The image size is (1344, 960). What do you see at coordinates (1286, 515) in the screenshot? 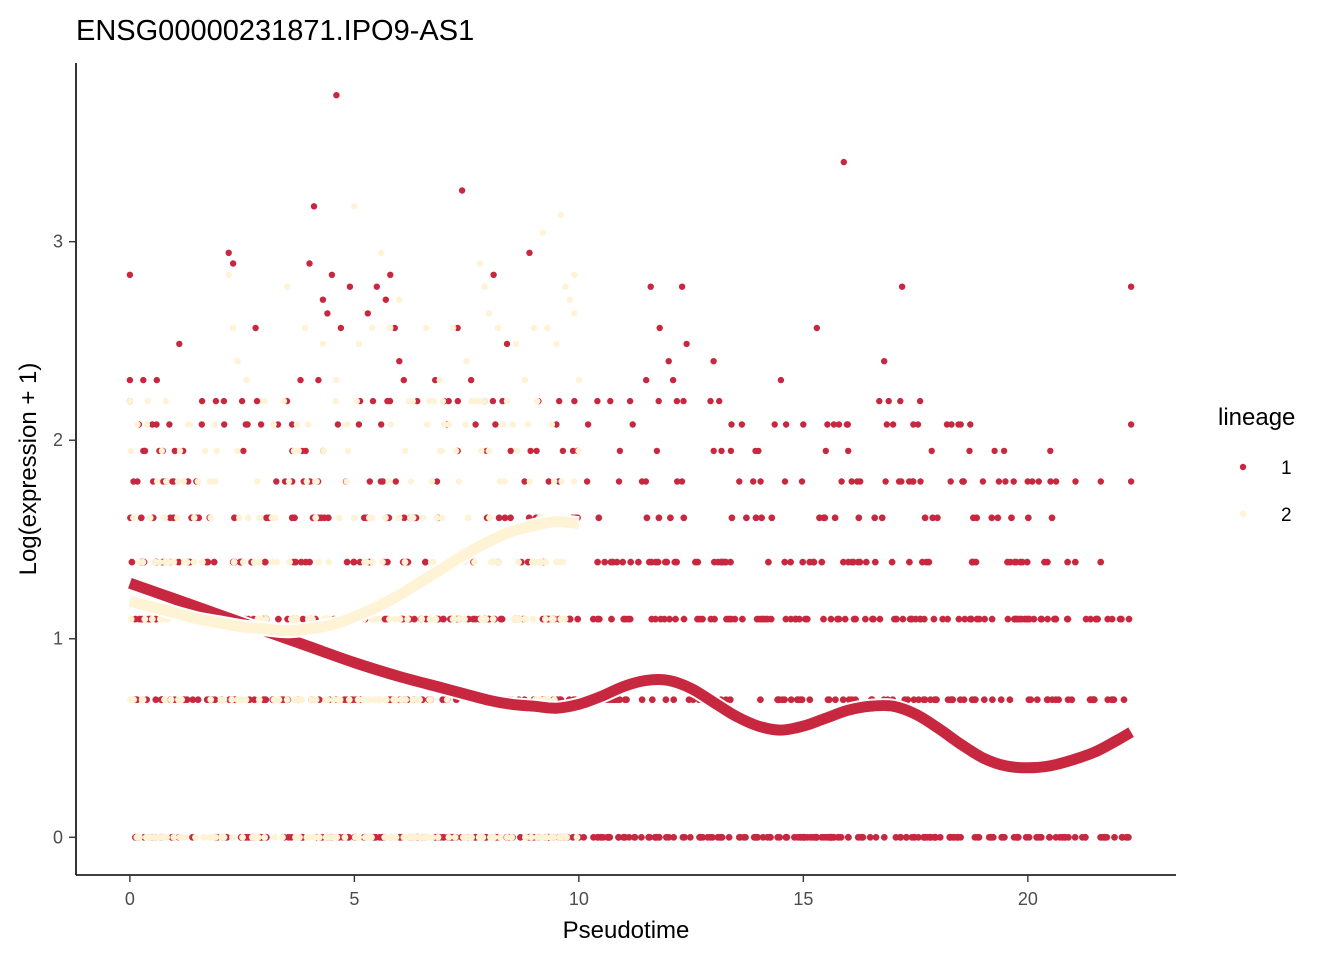
I see `legend-label-lineage-2: 2` at bounding box center [1286, 515].